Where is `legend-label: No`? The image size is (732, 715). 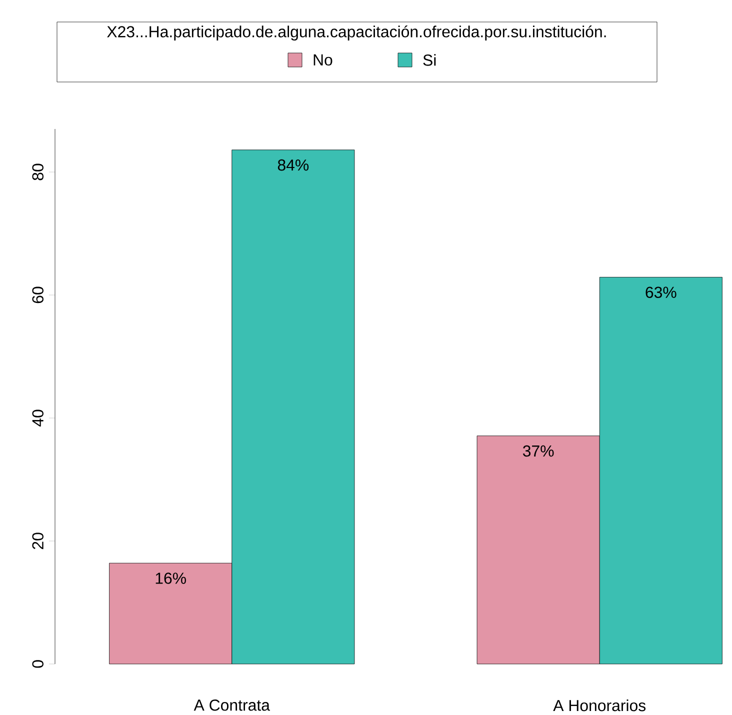 legend-label: No is located at coordinates (323, 60).